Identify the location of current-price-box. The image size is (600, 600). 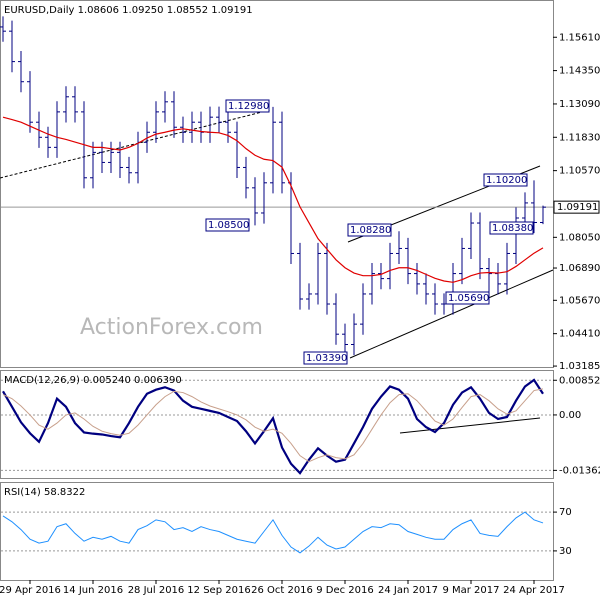
(576, 207).